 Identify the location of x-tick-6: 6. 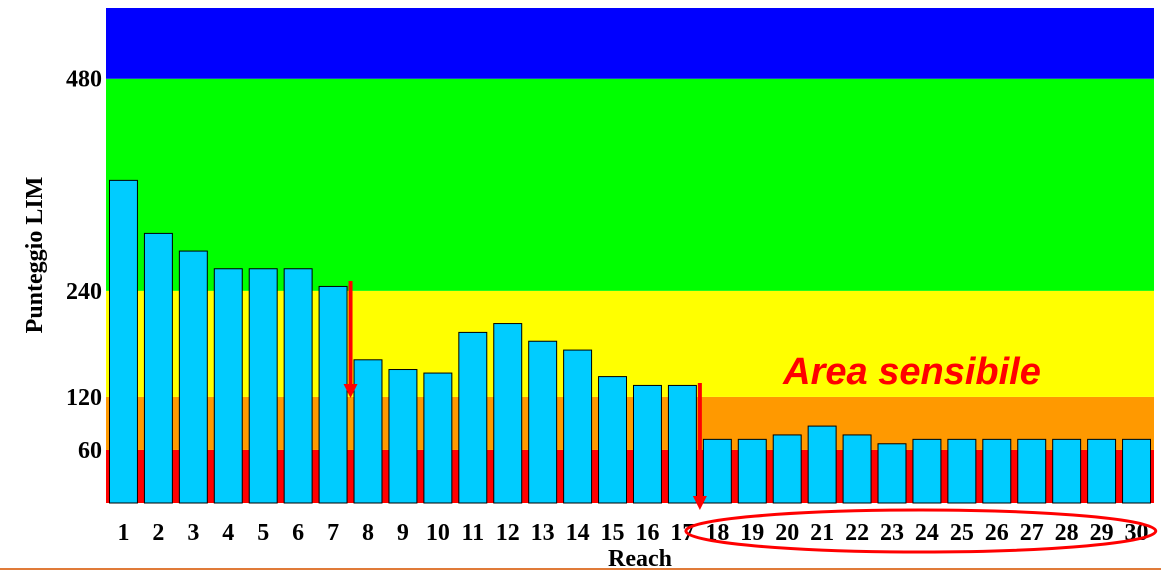
(298, 533).